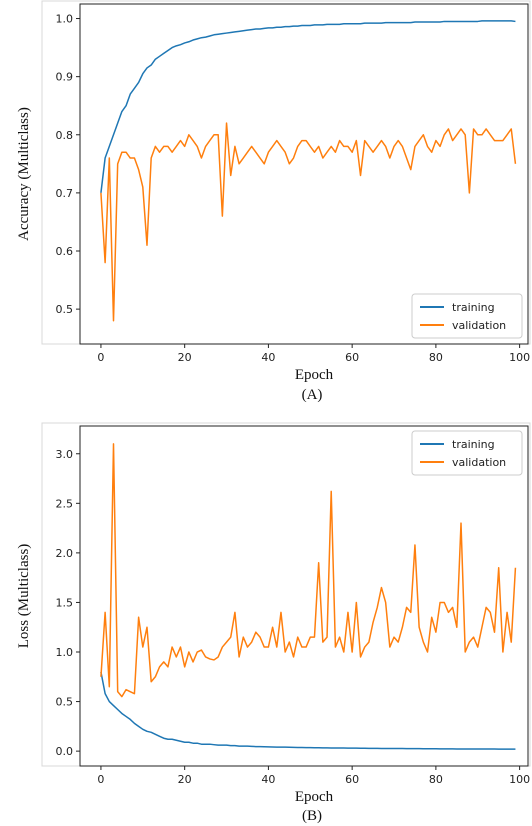 This screenshot has width=532, height=826. What do you see at coordinates (65, 251) in the screenshot?
I see `y-tick-label: 0.6` at bounding box center [65, 251].